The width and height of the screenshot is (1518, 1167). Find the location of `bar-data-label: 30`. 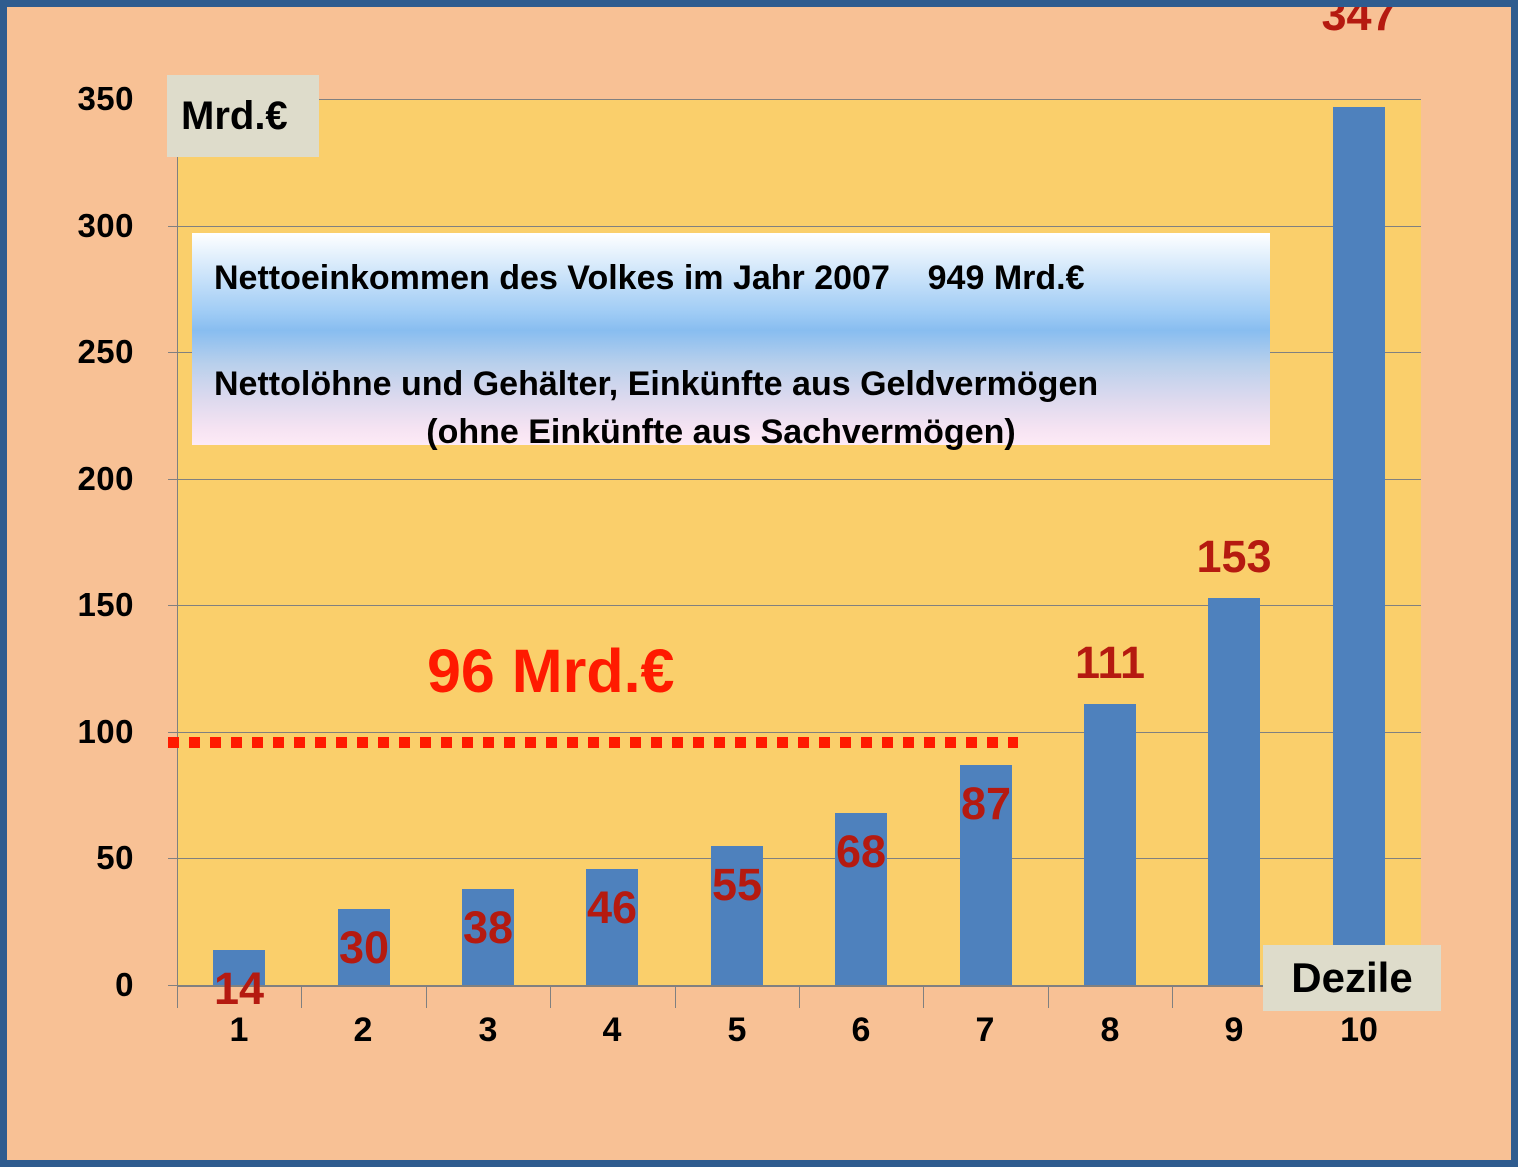

bar-data-label: 30 is located at coordinates (364, 947).